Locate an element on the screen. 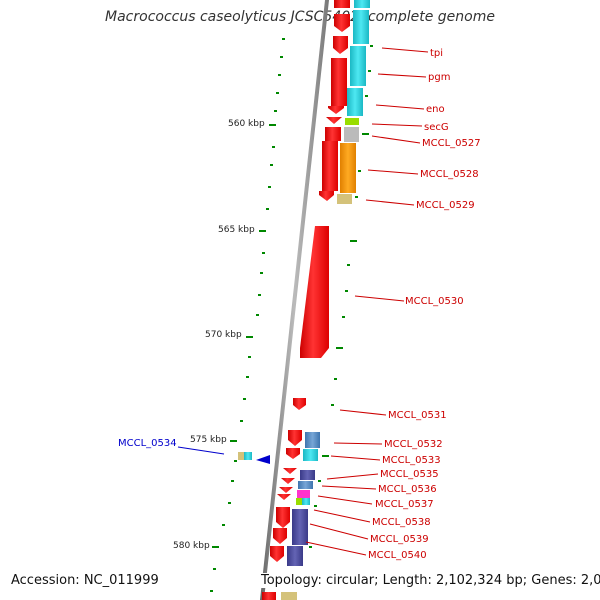 The width and height of the screenshot is (600, 600). gene-label-mccl-0537: MCCL_0537 is located at coordinates (404, 504).